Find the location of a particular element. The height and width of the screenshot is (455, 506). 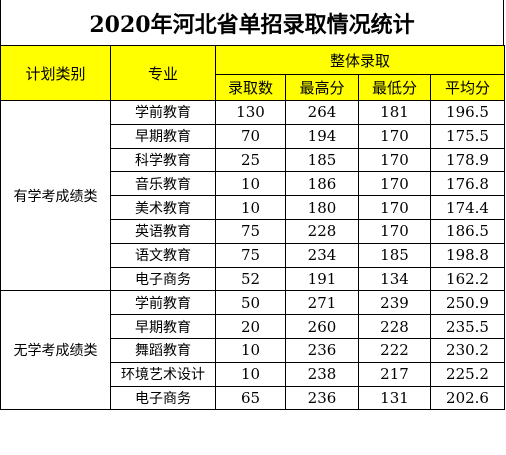

max-score-cell: 194 is located at coordinates (322, 136).